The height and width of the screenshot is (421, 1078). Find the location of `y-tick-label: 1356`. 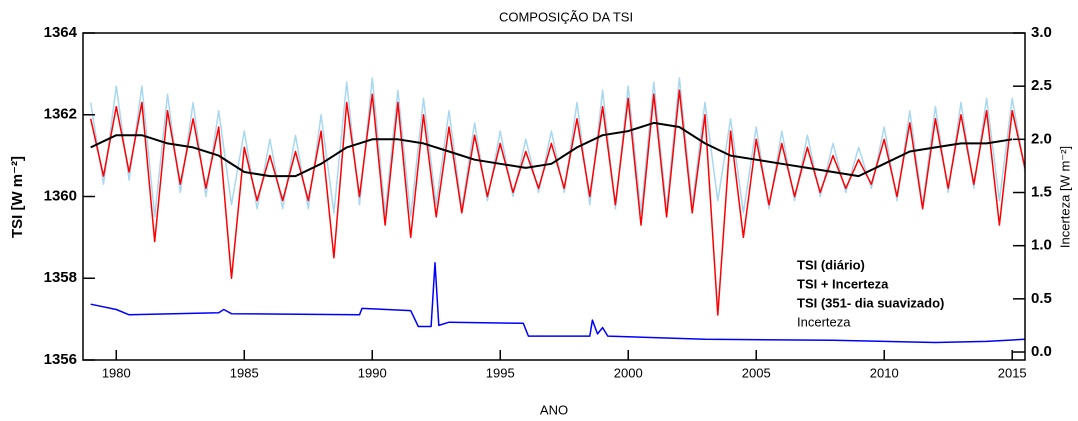

y-tick-label: 1356 is located at coordinates (60, 359).